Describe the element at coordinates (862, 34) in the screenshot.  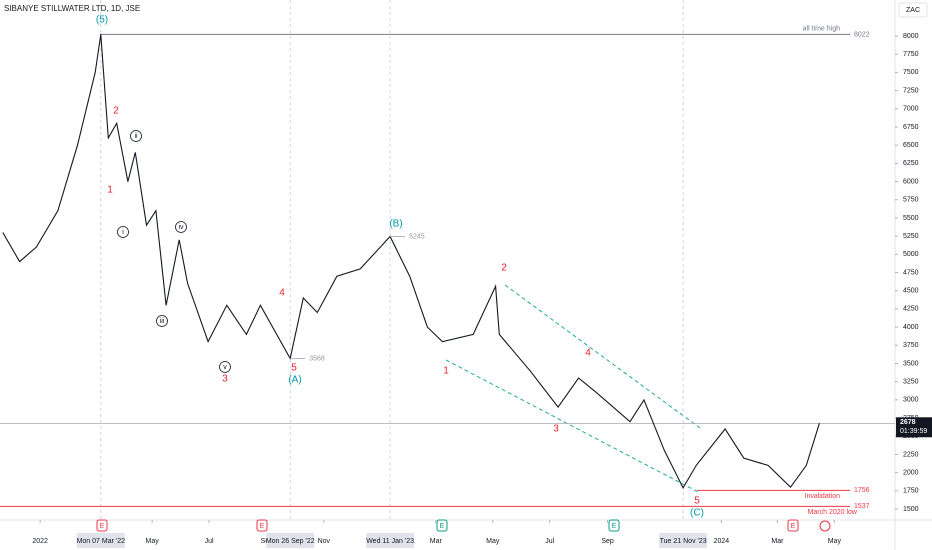
I see `level-value: 8022` at that location.